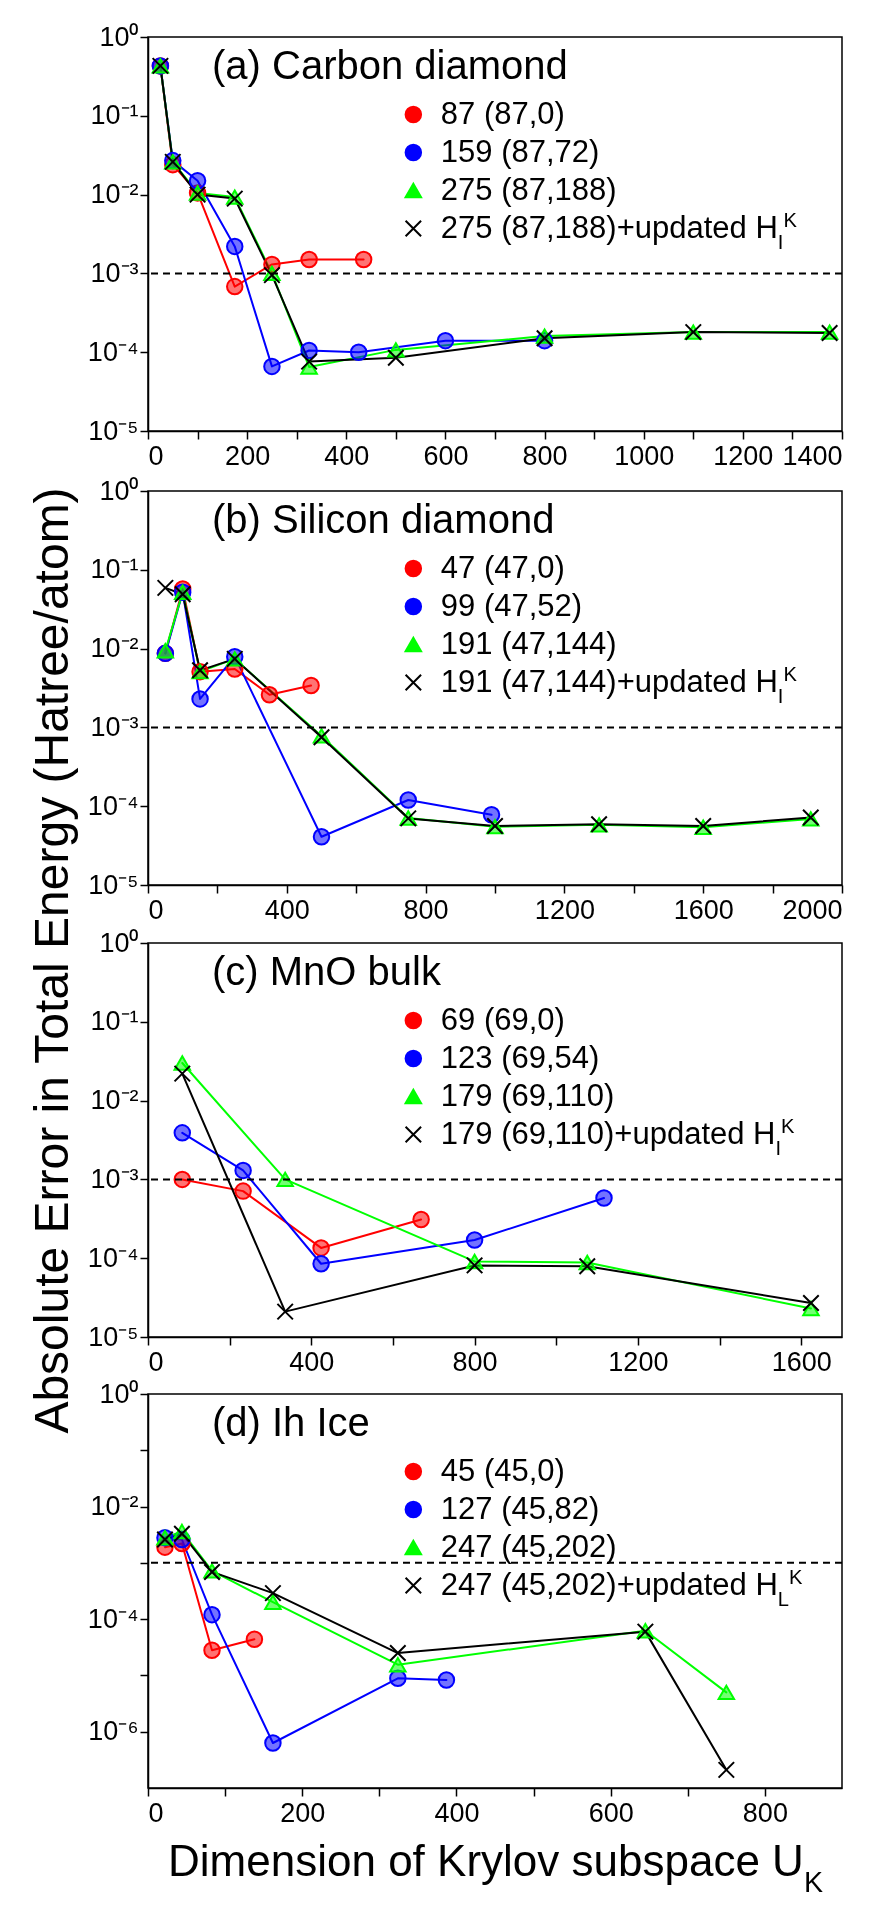  What do you see at coordinates (383, 519) in the screenshot?
I see `chart-title: (b) Silicon diamond` at bounding box center [383, 519].